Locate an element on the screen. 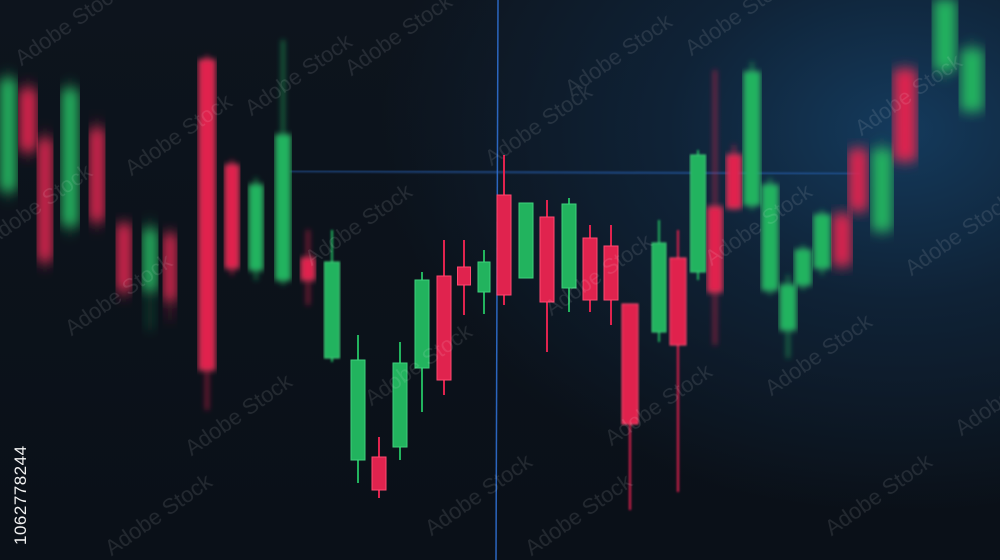 The height and width of the screenshot is (560, 1000). stock-id-watermark: 1062778244 is located at coordinates (20, 495).